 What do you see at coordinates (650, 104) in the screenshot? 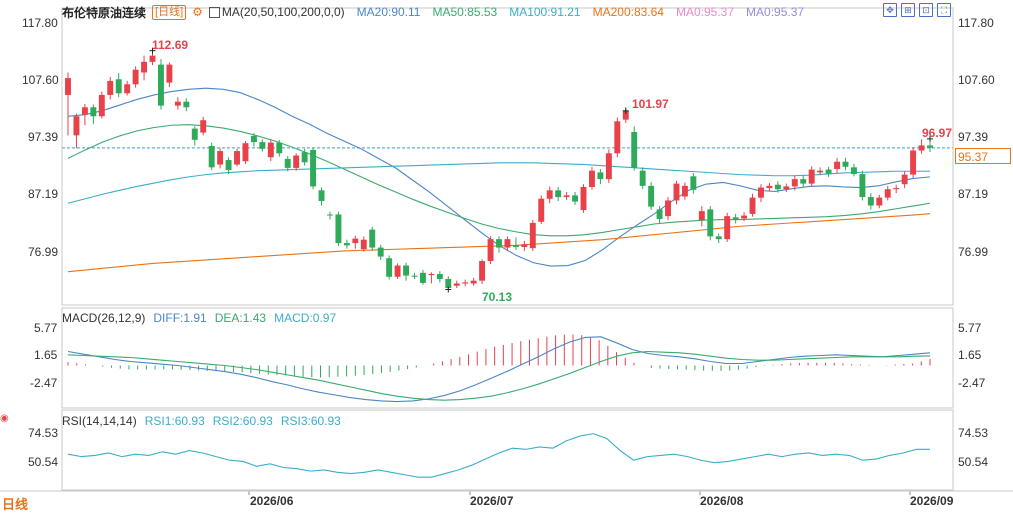
I see `high-annotation: 101.97` at bounding box center [650, 104].